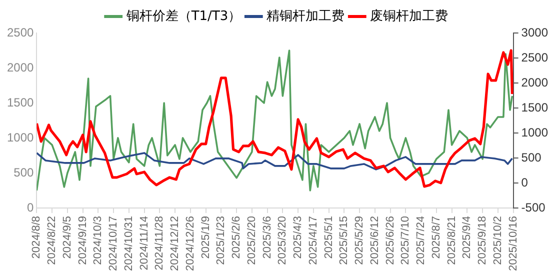 This screenshot has width=555, height=276. What do you see at coordinates (305, 16) in the screenshot?
I see `legend-label: 精铜杆加工费` at bounding box center [305, 16].